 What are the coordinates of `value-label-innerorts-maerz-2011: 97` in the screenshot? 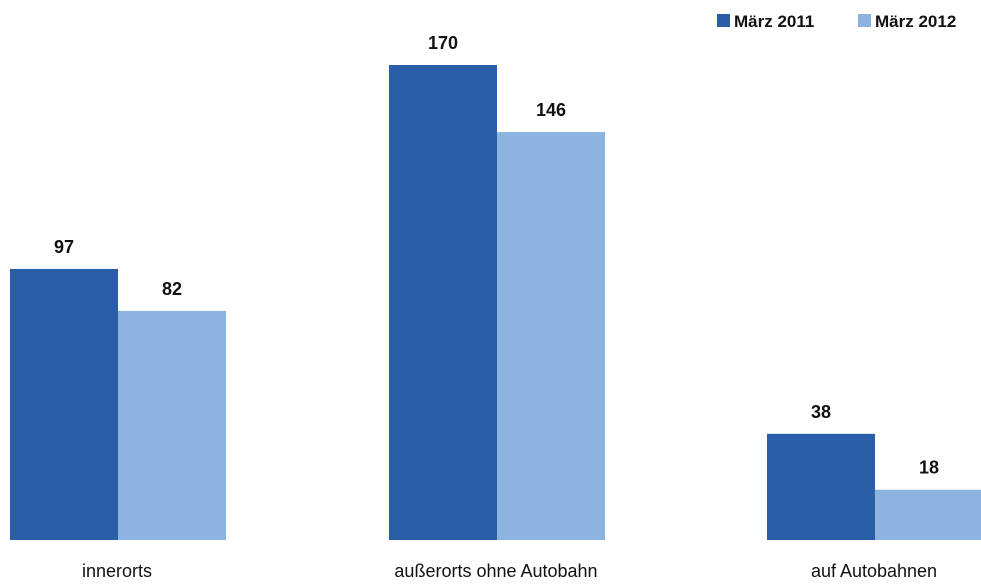 It's located at (64, 247).